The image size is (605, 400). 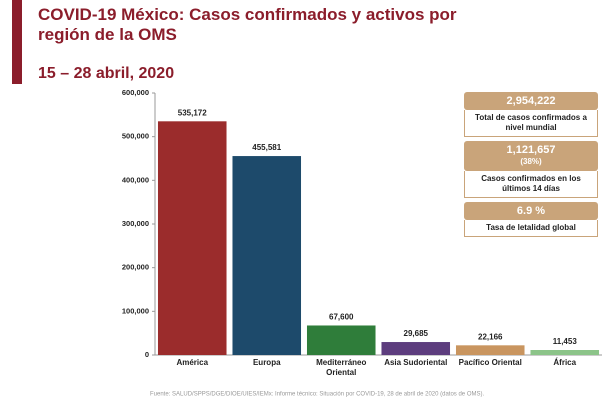 I want to click on figure-line: 2,954,222, so click(x=531, y=101).